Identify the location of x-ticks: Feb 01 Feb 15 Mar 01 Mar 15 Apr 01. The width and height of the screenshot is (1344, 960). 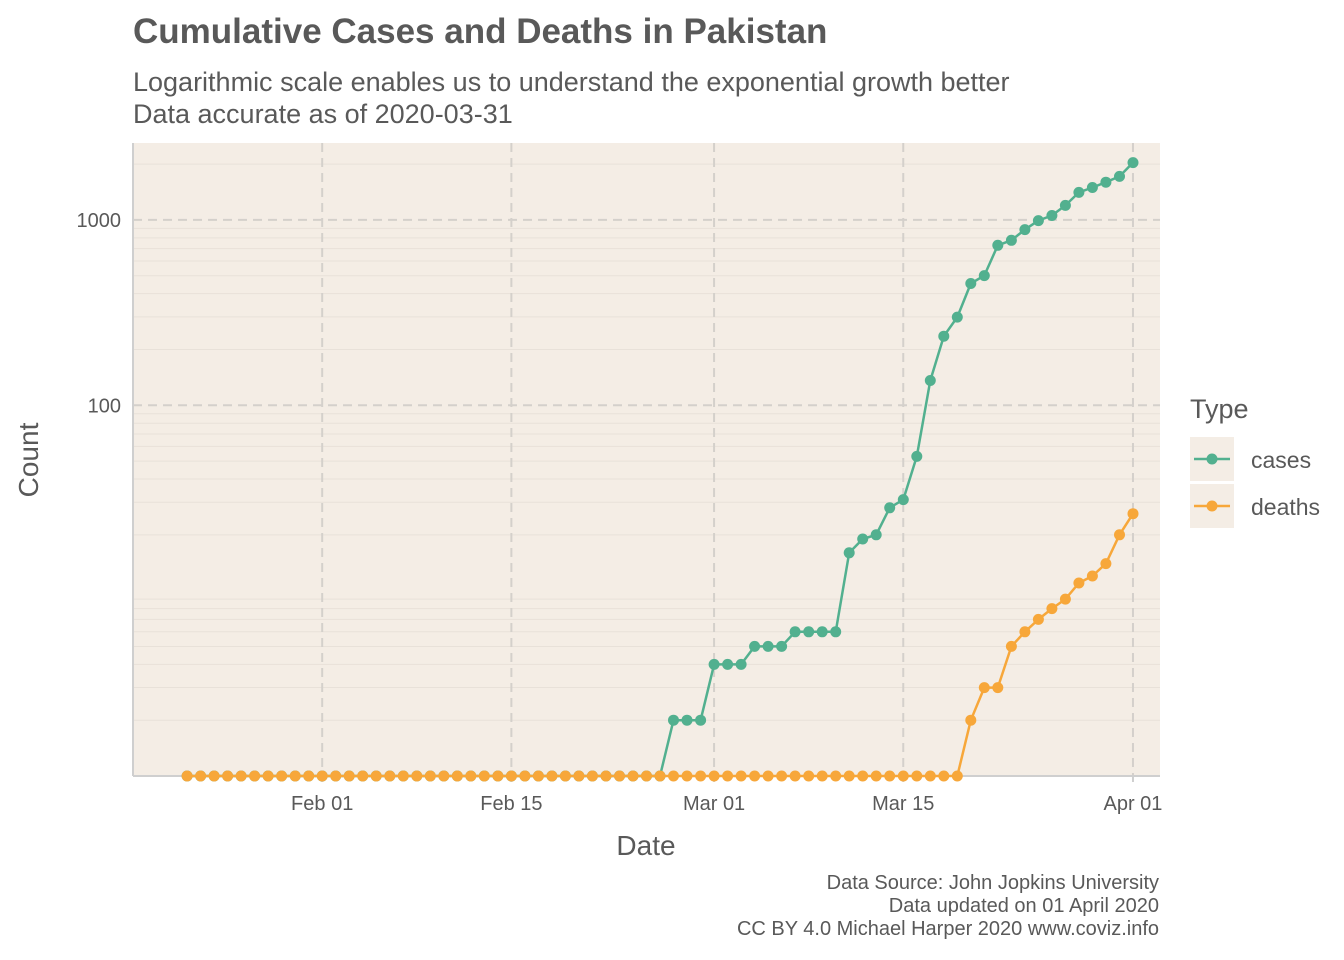
(726, 795).